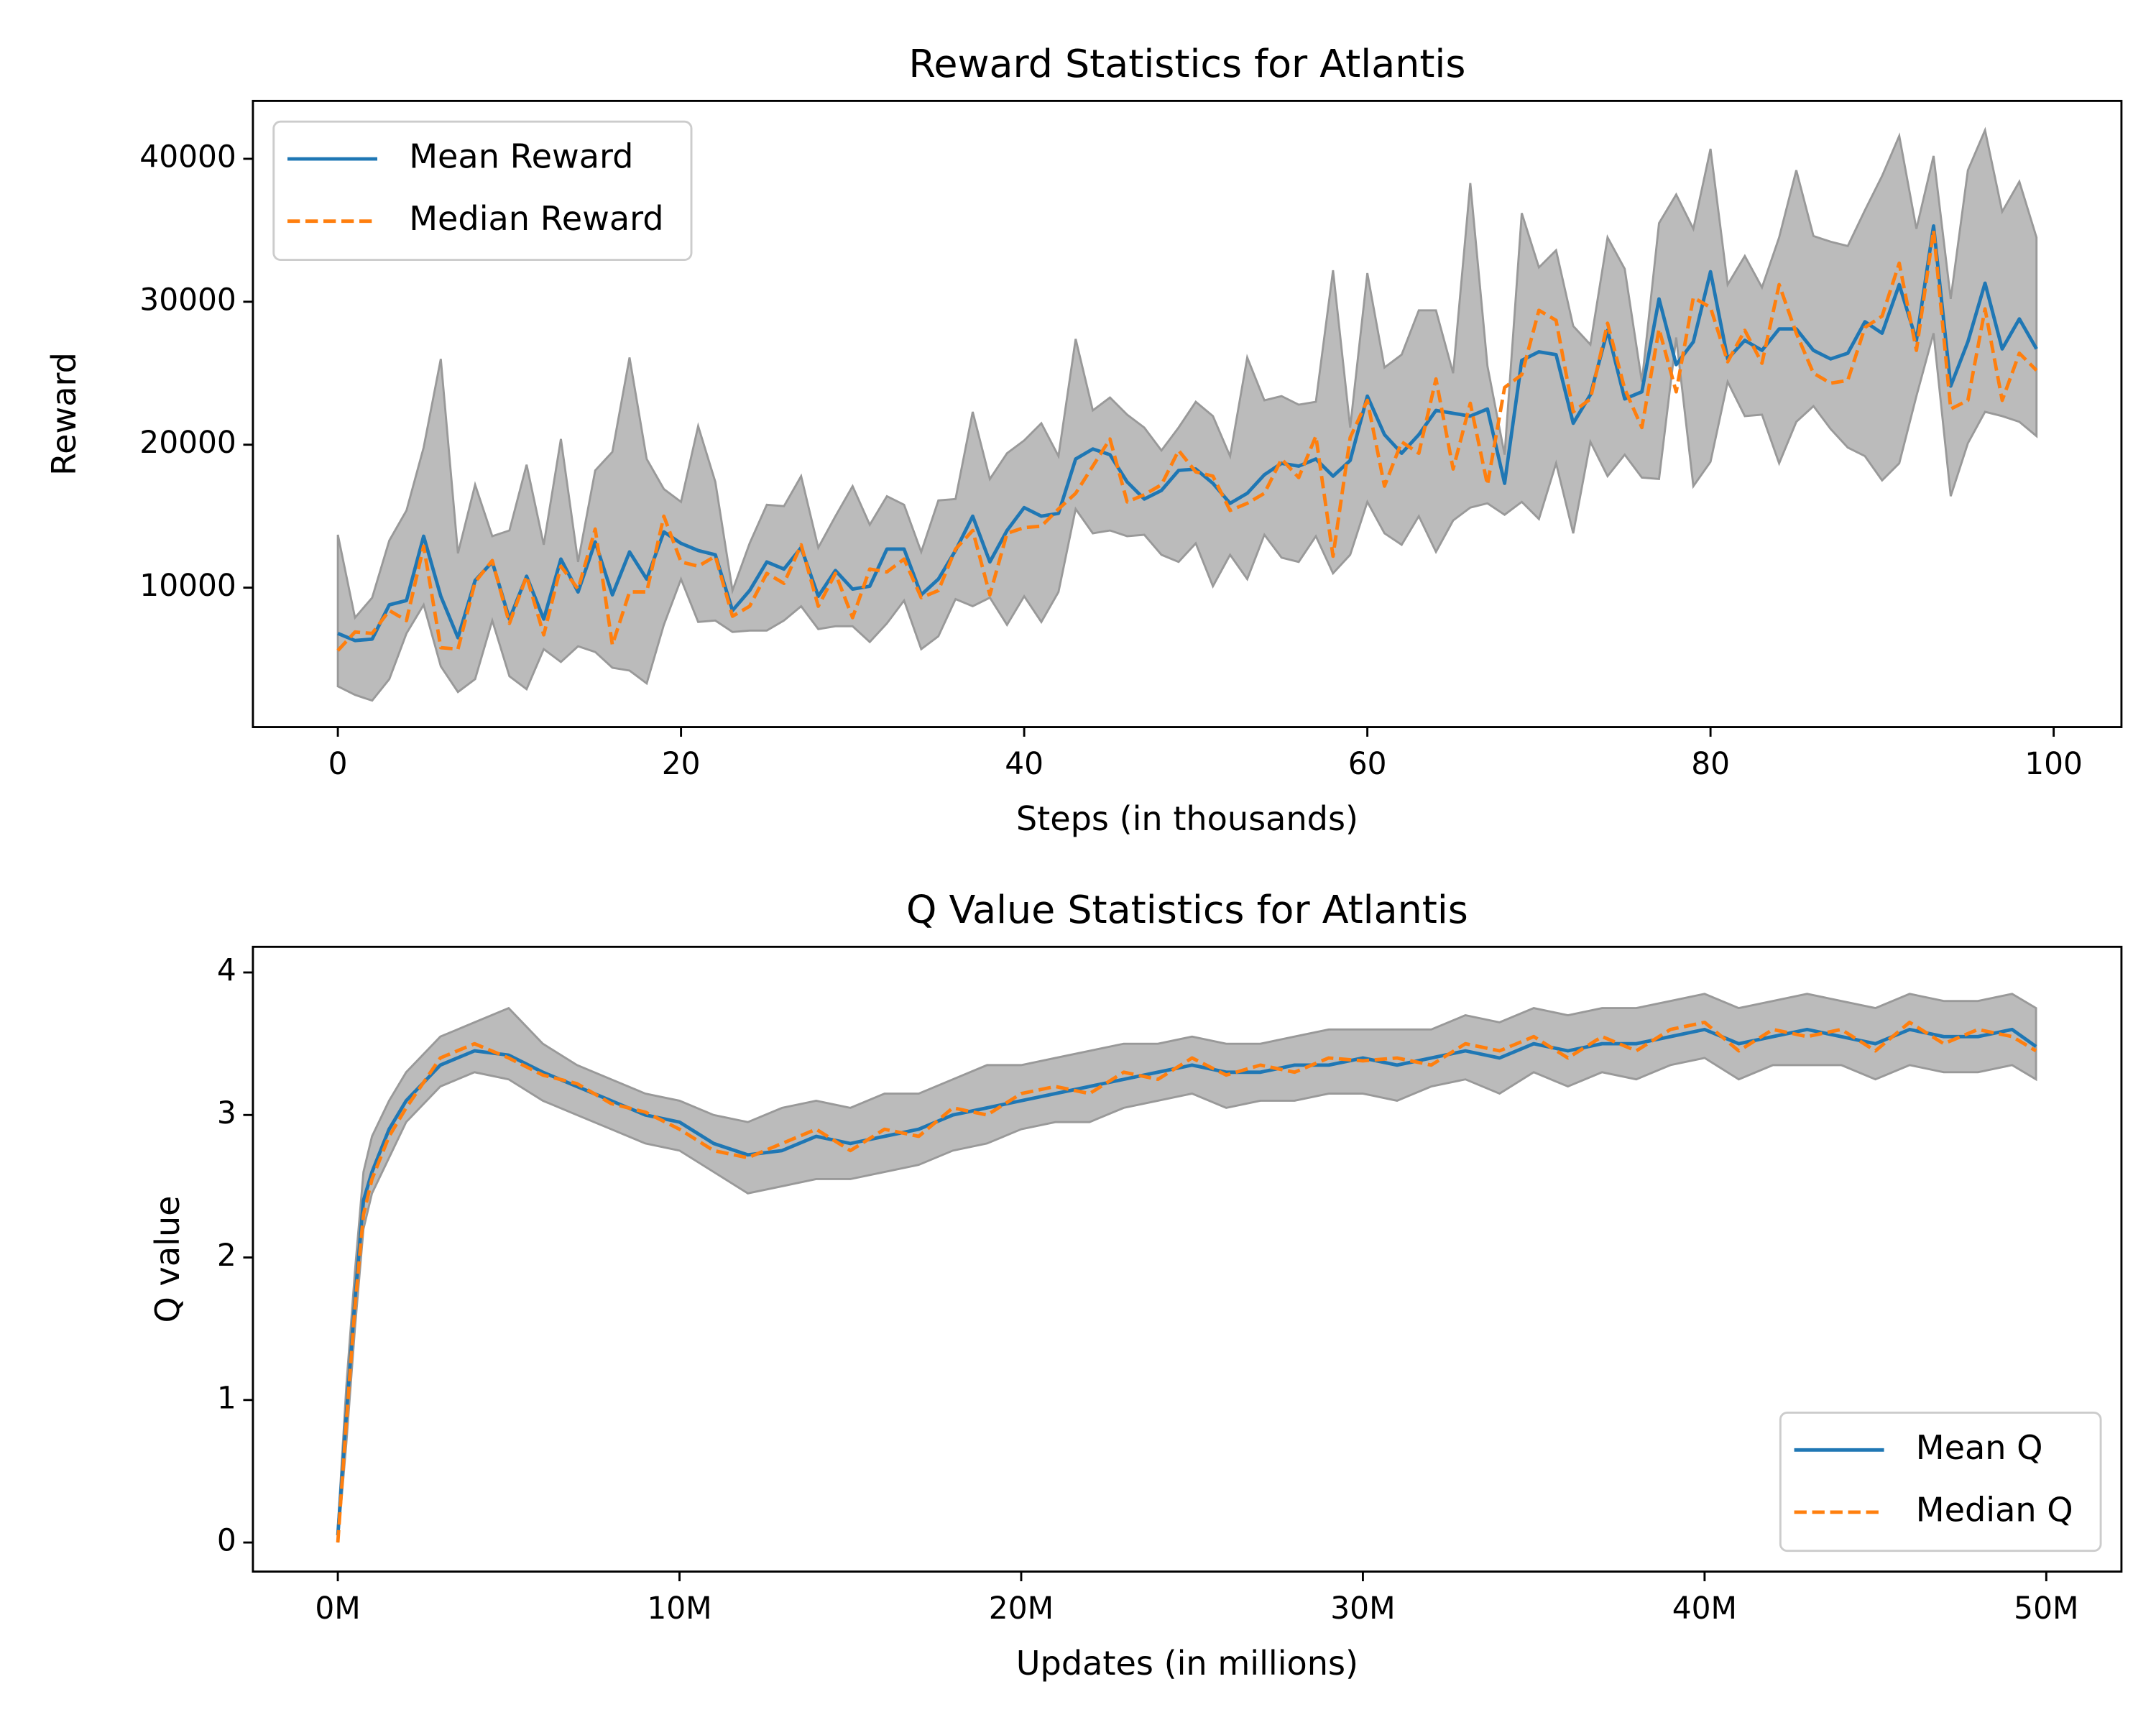 This screenshot has width=2156, height=1725. What do you see at coordinates (188, 442) in the screenshot?
I see `y-tick-label: 20000` at bounding box center [188, 442].